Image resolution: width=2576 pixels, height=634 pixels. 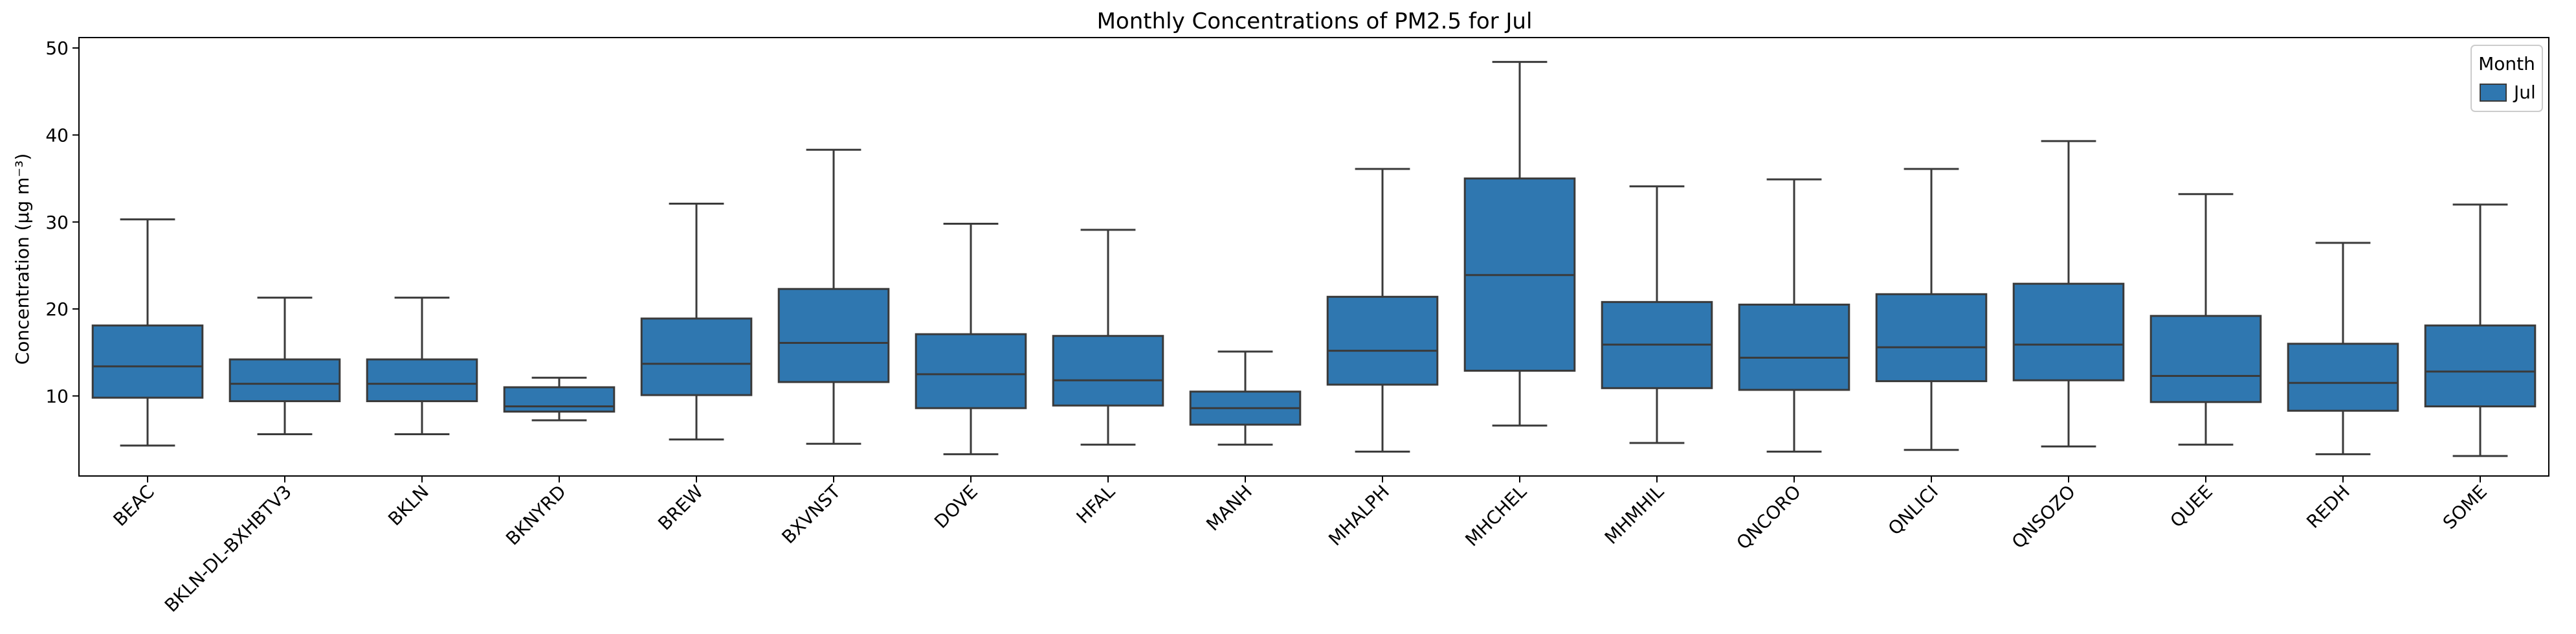 What do you see at coordinates (956, 507) in the screenshot?
I see `x-tick-label: DOVE` at bounding box center [956, 507].